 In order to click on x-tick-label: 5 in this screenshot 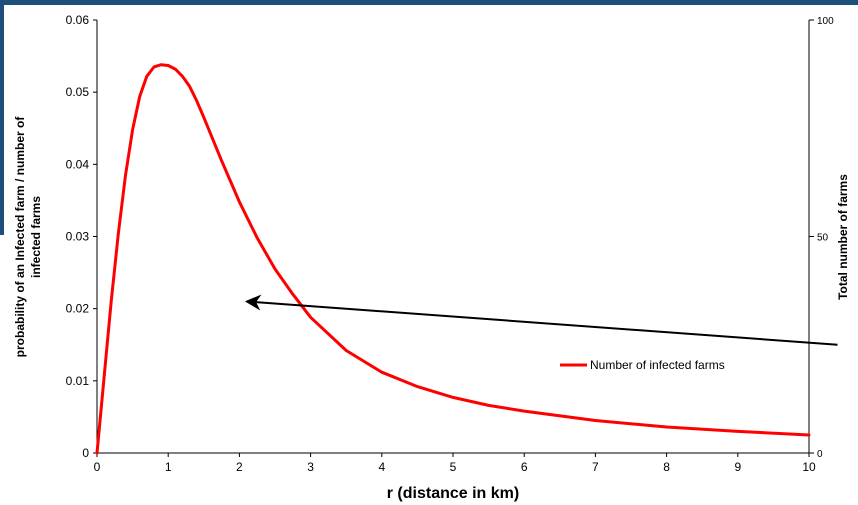, I will do `click(453, 467)`.